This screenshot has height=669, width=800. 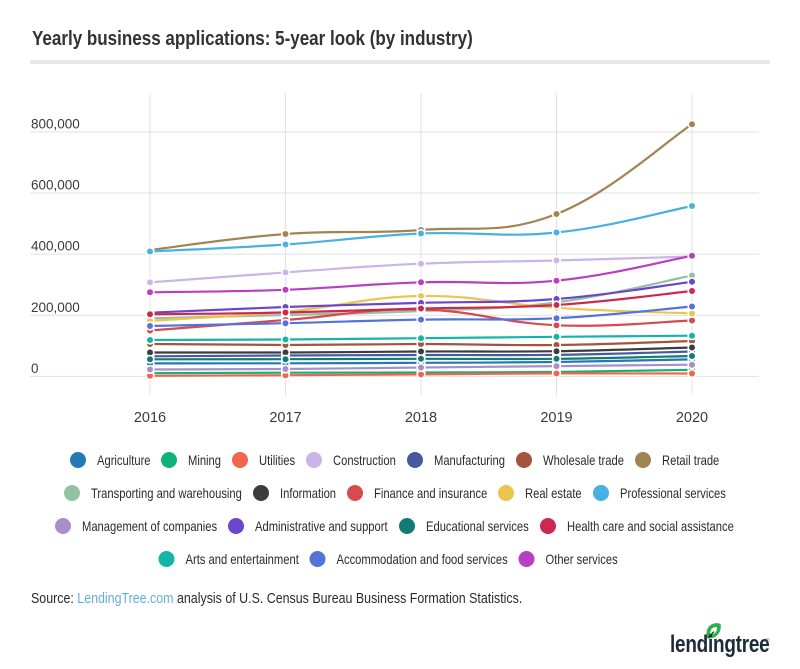 What do you see at coordinates (55, 307) in the screenshot?
I see `svg-text: 200,000` at bounding box center [55, 307].